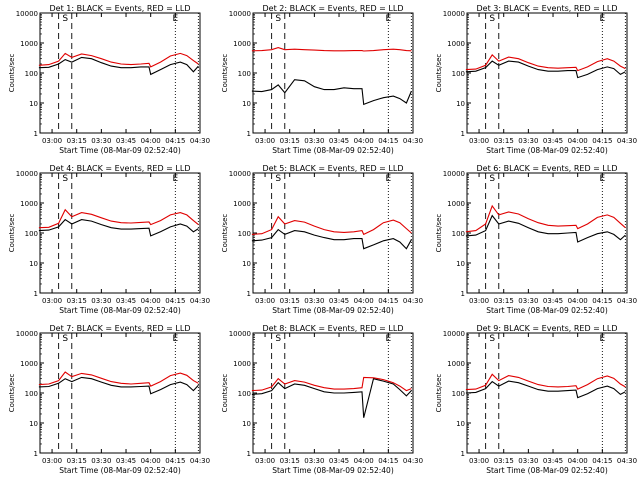 The width and height of the screenshot is (640, 480). Describe the element at coordinates (333, 328) in the screenshot. I see `panel-title: Det 8: BLACK = Events, RED = LLD` at that location.